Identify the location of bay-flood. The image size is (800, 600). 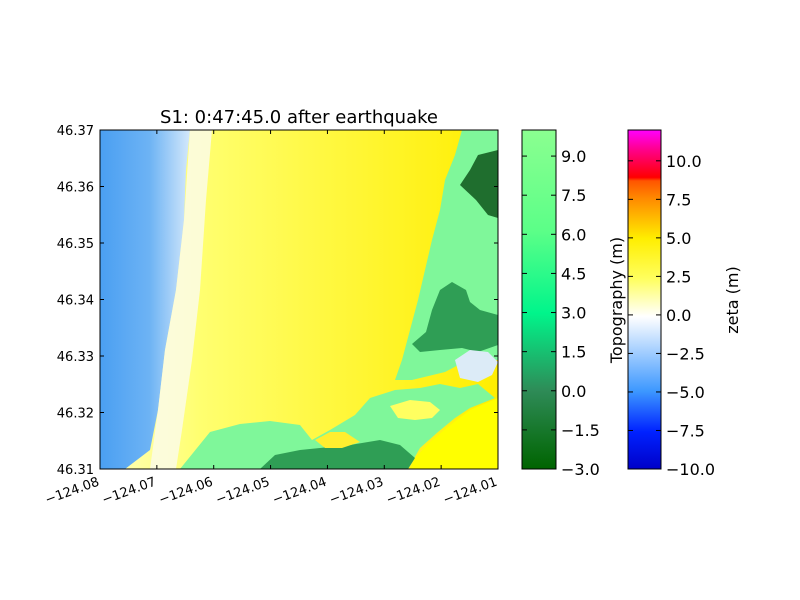
(337, 440).